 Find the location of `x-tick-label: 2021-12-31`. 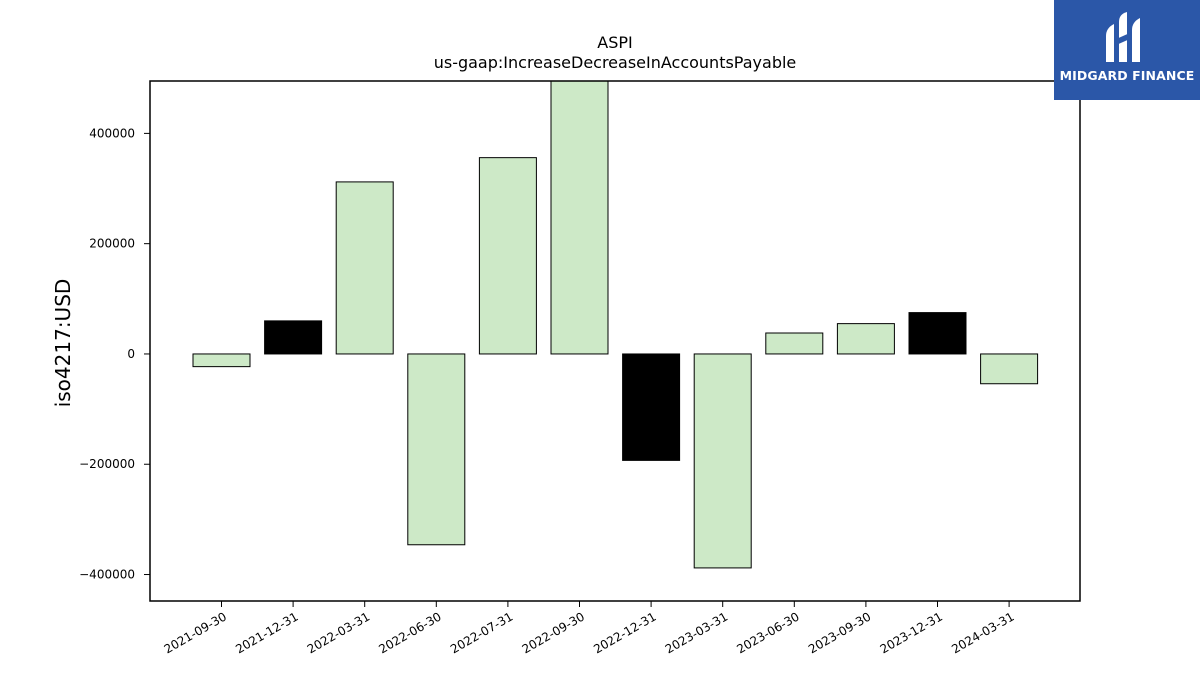

x-tick-label: 2021-12-31 is located at coordinates (266, 632).